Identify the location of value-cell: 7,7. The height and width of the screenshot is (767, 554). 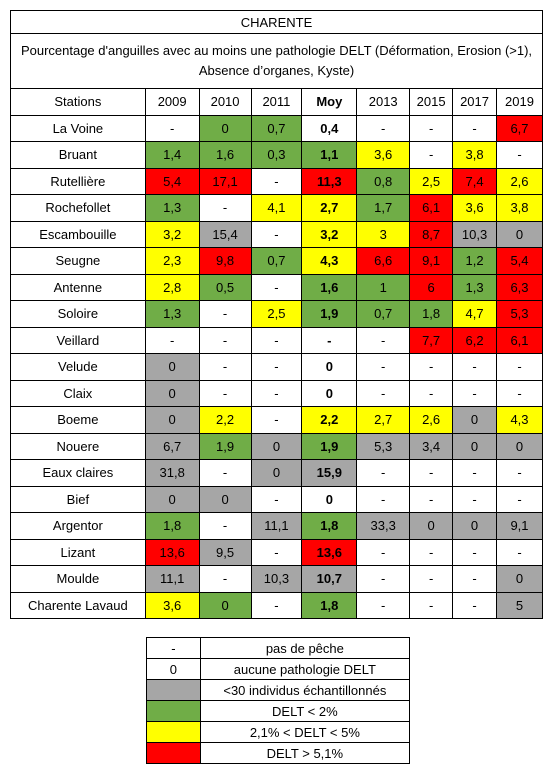
(431, 340).